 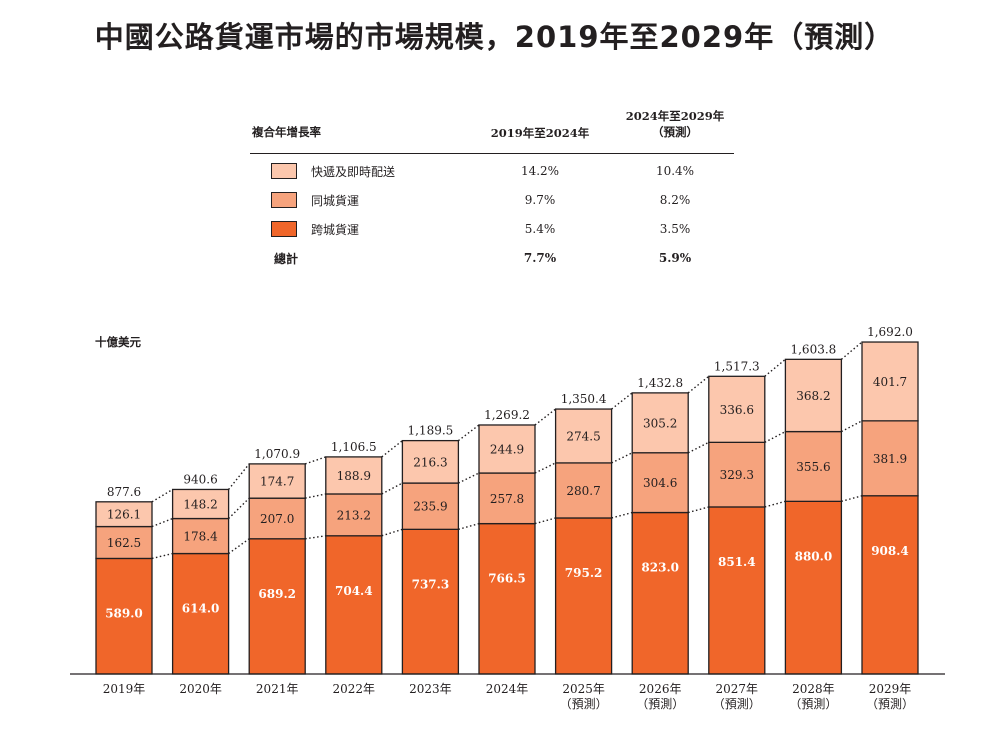 I want to click on total-label: 1,432.8, so click(x=660, y=383).